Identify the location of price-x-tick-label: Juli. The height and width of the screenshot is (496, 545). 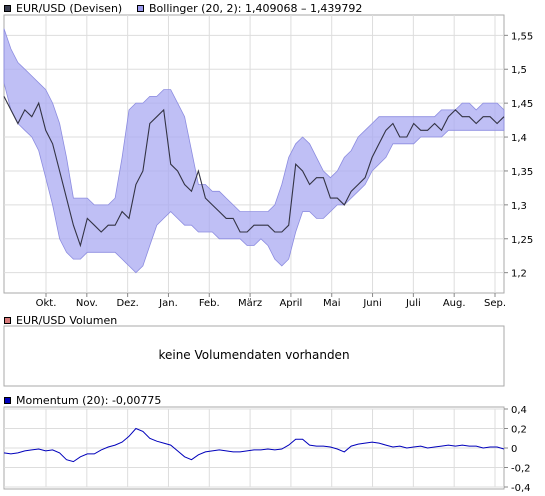
(413, 303).